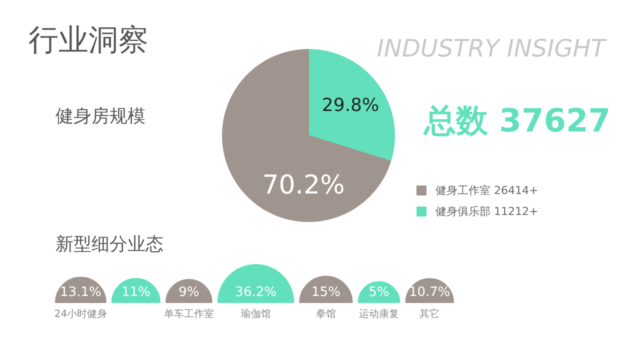 This screenshot has height=360, width=640. Describe the element at coordinates (255, 292) in the screenshot. I see `data-label: 36.2%` at that location.